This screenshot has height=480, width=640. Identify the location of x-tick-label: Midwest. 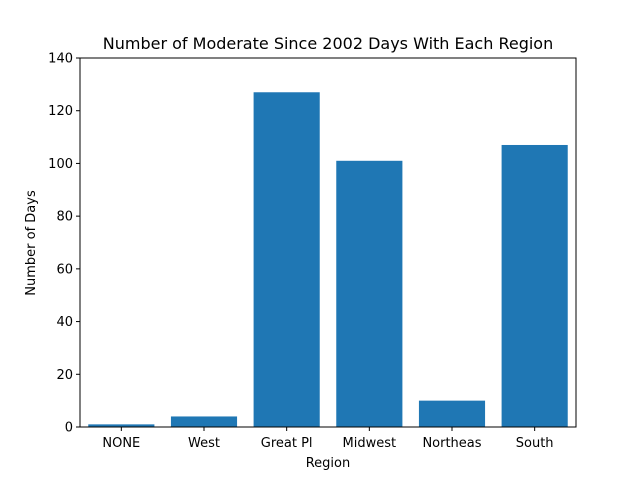
(370, 443).